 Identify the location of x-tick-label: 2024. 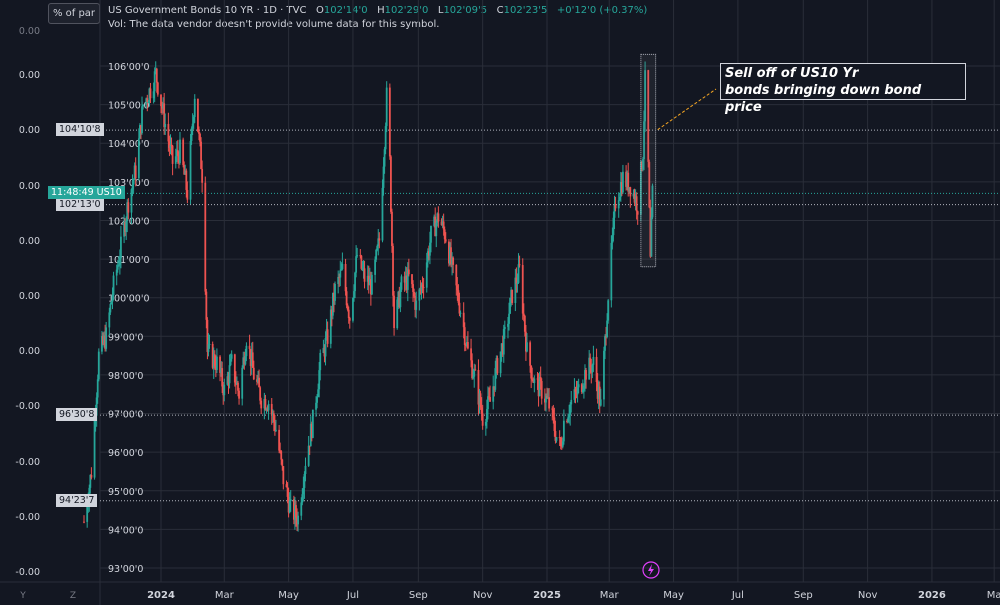
(161, 595).